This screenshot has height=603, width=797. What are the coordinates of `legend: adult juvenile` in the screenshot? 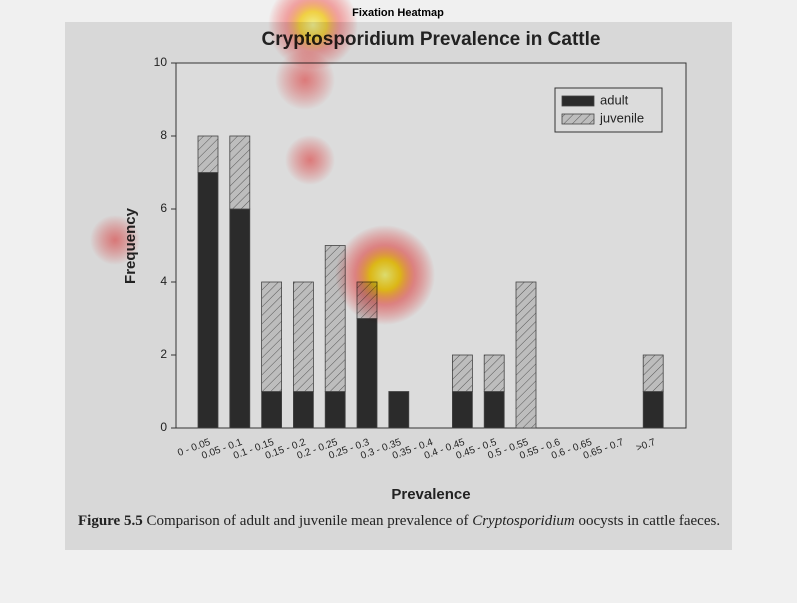 It's located at (608, 110).